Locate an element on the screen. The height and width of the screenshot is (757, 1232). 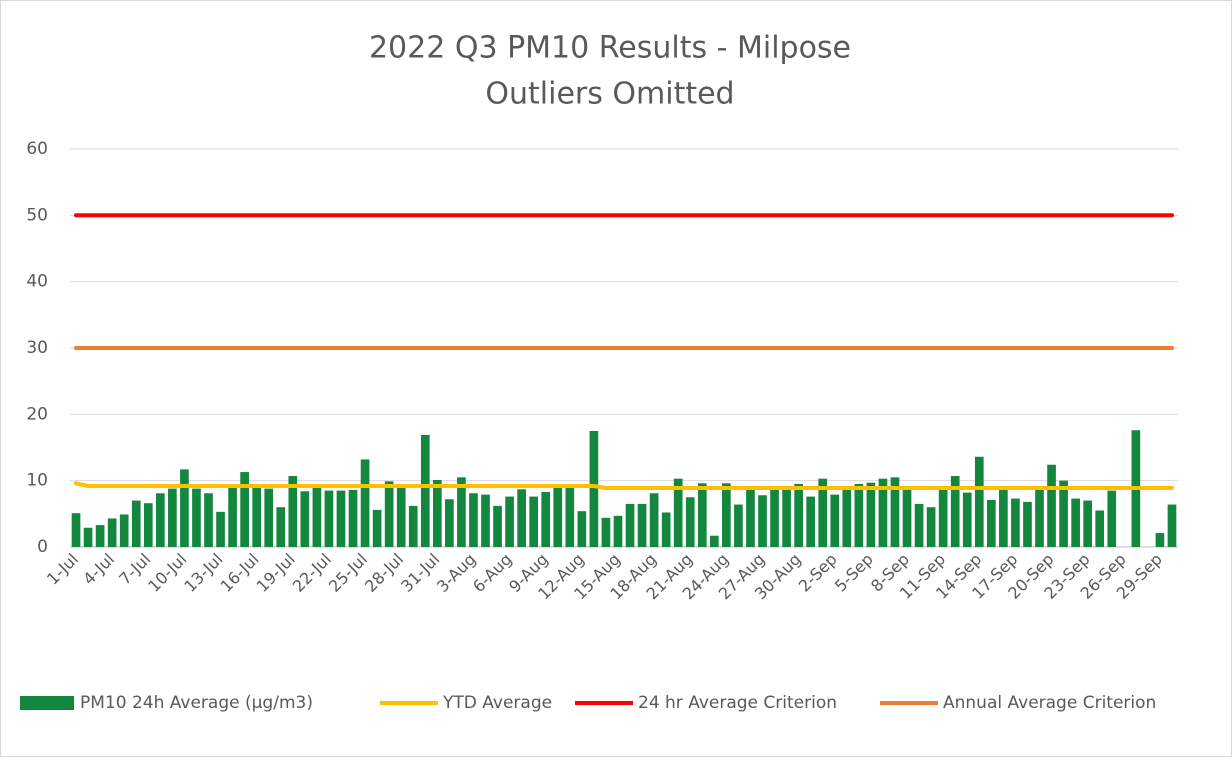
legend-swatch is located at coordinates (47, 703).